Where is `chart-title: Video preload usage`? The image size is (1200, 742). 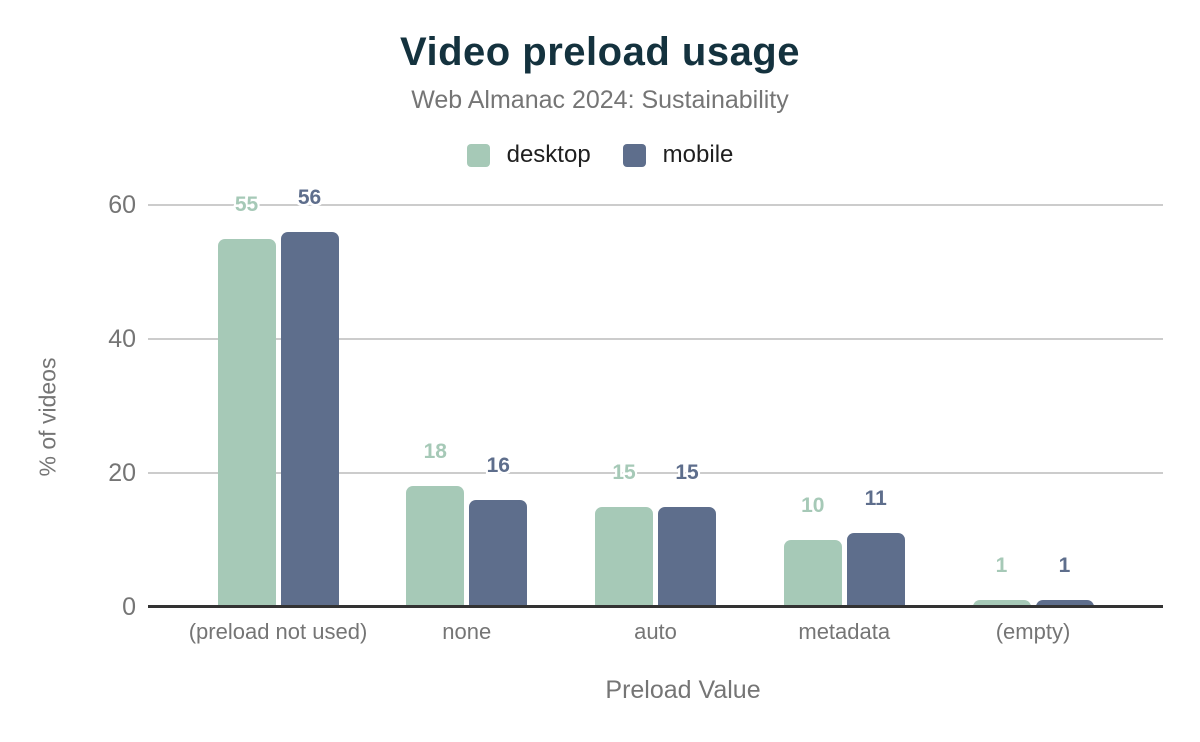 chart-title: Video preload usage is located at coordinates (600, 52).